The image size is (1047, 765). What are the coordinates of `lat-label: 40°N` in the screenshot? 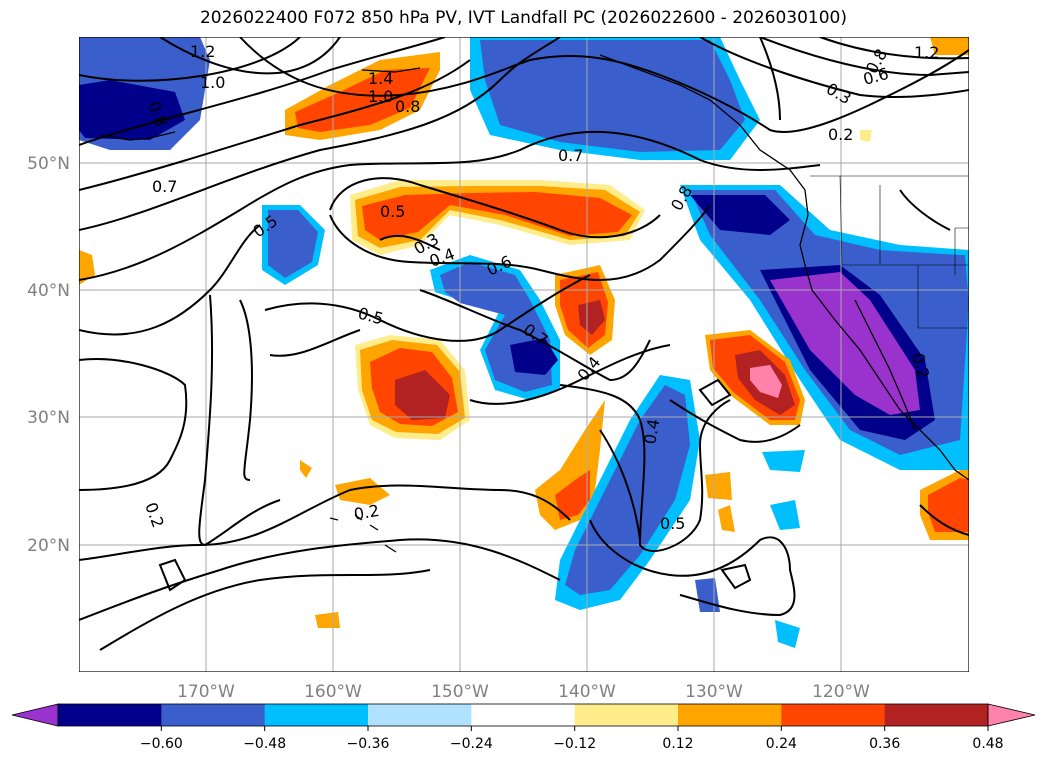 It's located at (48, 291).